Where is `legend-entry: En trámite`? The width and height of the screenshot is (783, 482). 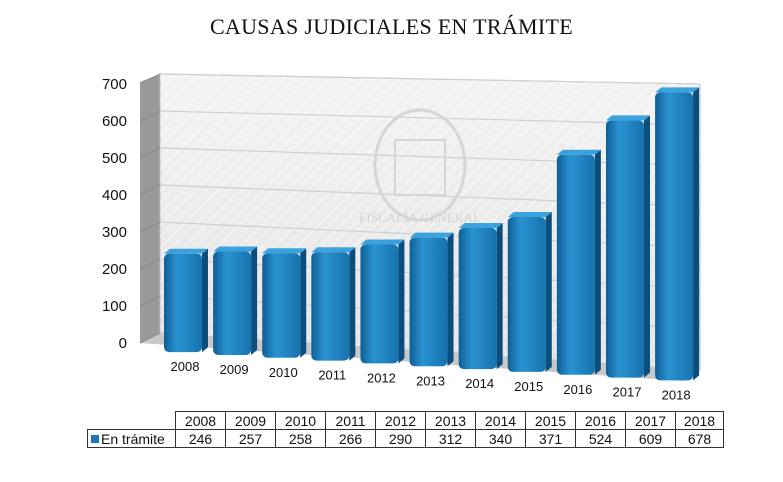 legend-entry: En trámite is located at coordinates (131, 438).